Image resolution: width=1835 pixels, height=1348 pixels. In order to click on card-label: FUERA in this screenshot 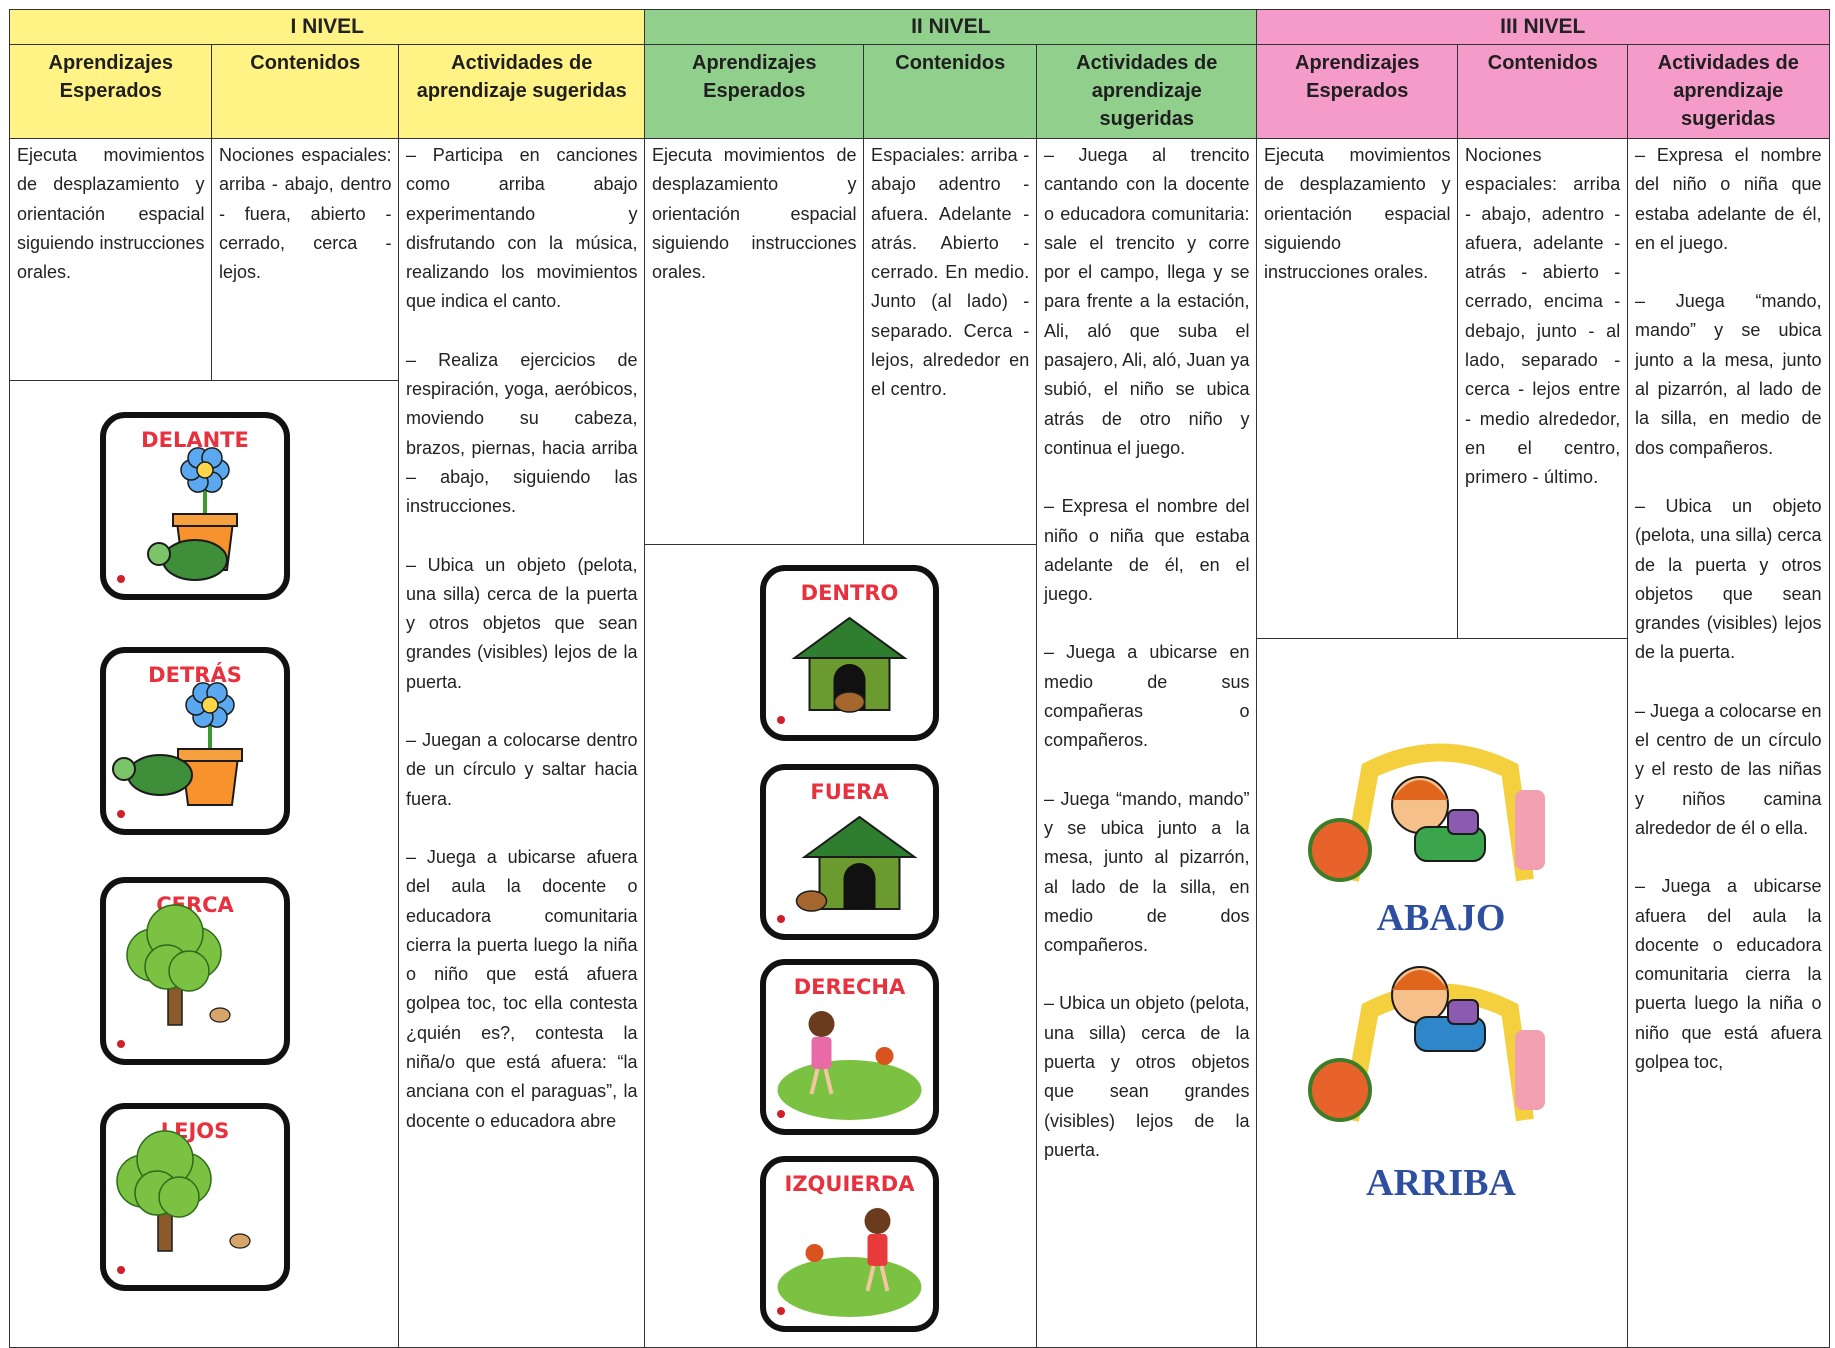, I will do `click(849, 792)`.